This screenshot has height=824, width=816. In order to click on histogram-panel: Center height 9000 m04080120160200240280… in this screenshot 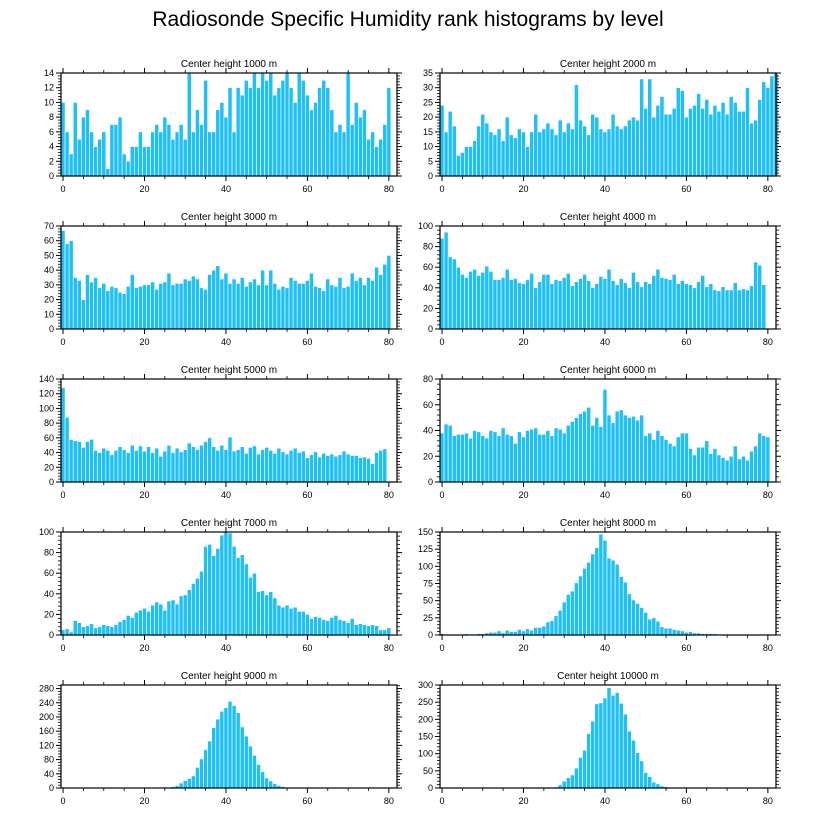, I will do `click(220, 738)`.